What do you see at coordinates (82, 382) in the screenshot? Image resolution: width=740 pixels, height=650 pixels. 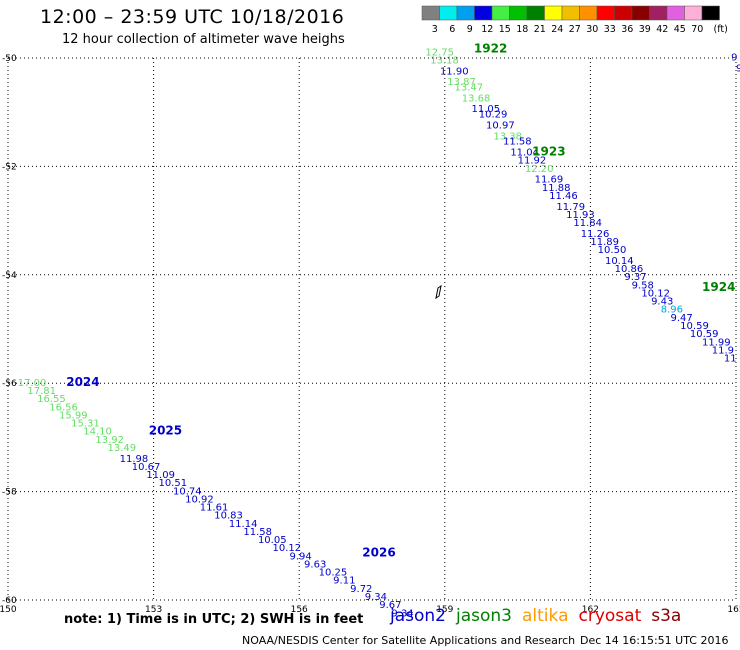 I see `pass-time-label: 2024` at bounding box center [82, 382].